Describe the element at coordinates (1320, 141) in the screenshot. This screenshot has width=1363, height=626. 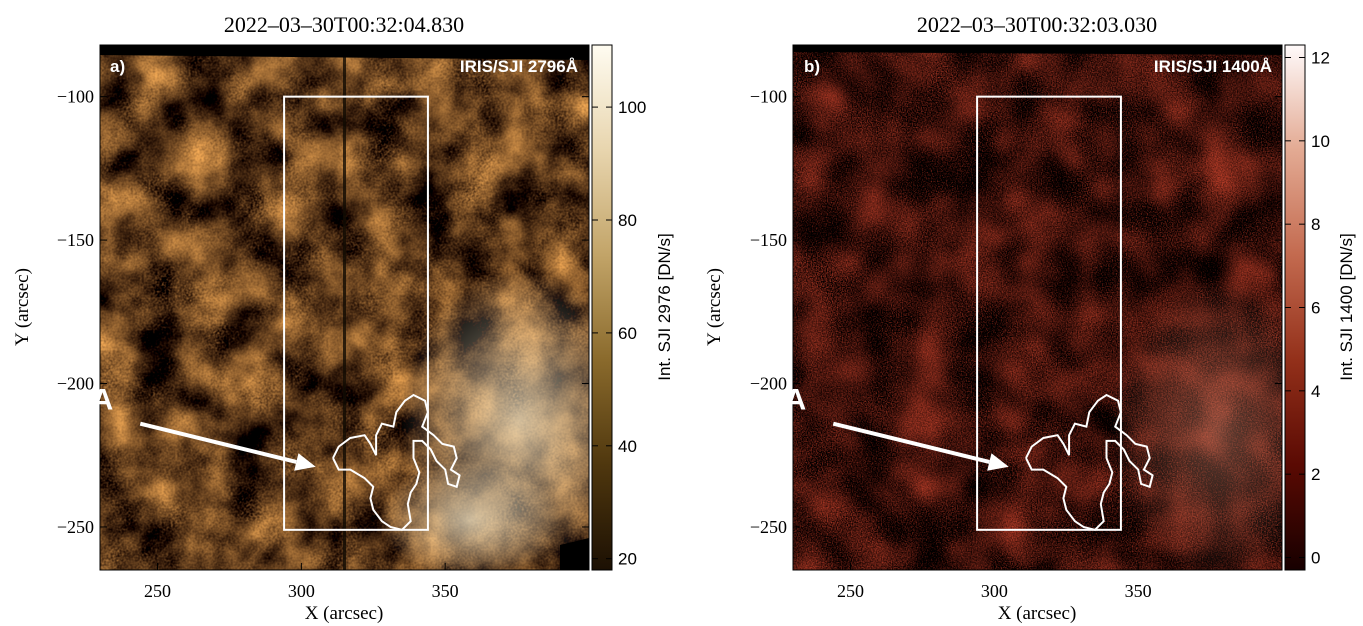
I see `colorbar-tick-label: 10` at that location.